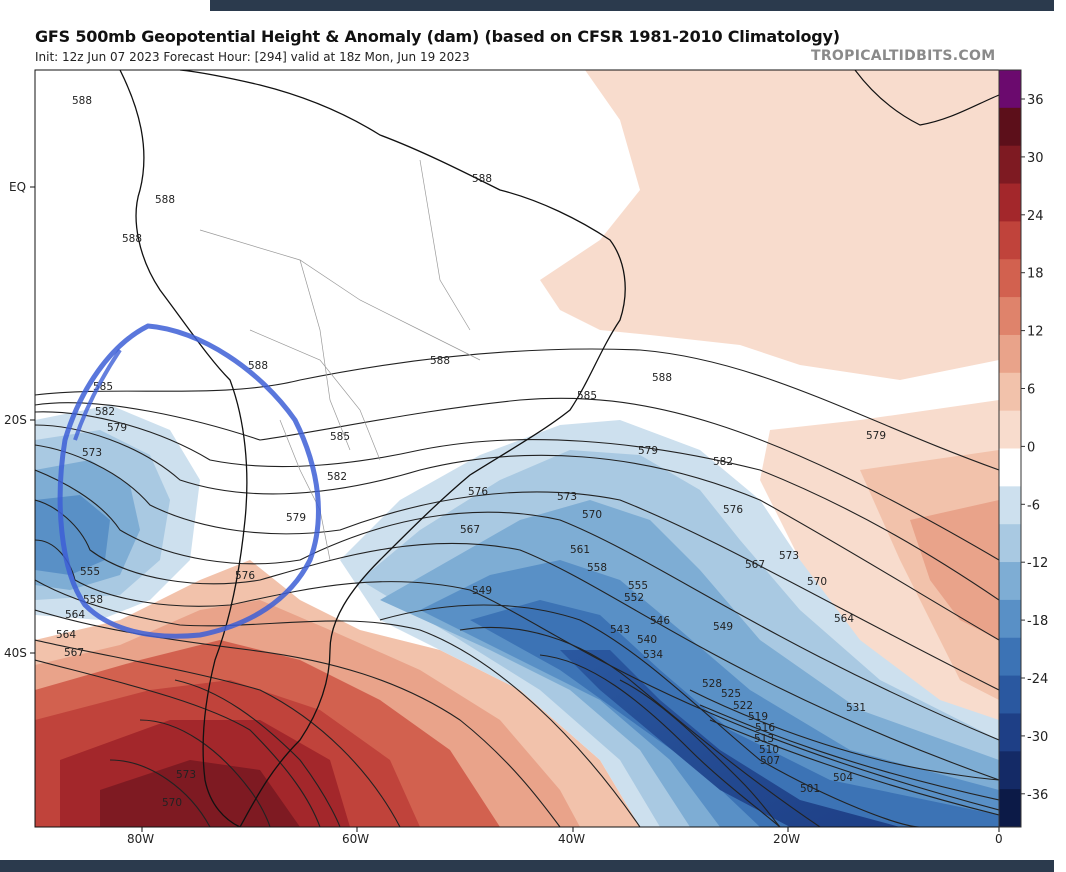  Describe the element at coordinates (15, 653) in the screenshot. I see `lat-label: 40S` at that location.